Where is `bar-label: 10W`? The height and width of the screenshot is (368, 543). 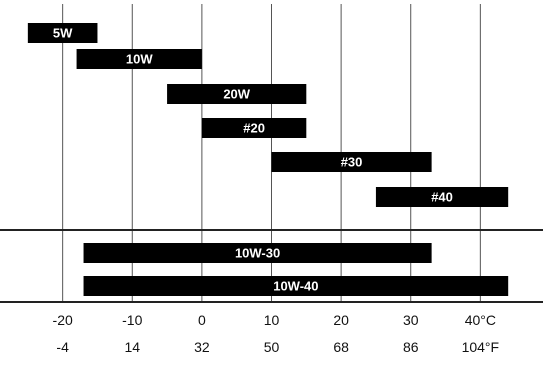 bar-label: 10W is located at coordinates (139, 59).